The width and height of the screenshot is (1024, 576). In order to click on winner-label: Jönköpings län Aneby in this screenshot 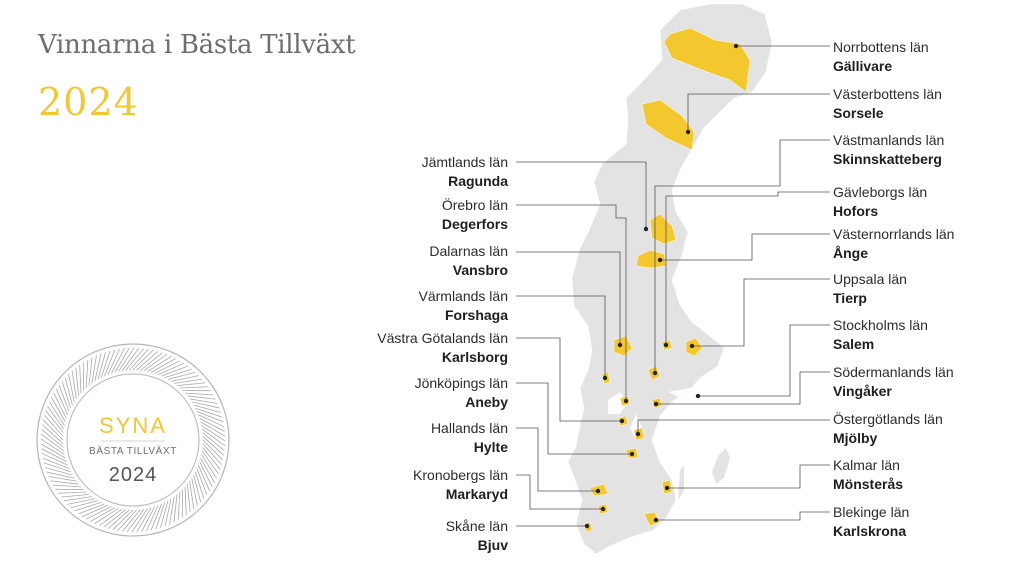, I will do `click(388, 393)`.